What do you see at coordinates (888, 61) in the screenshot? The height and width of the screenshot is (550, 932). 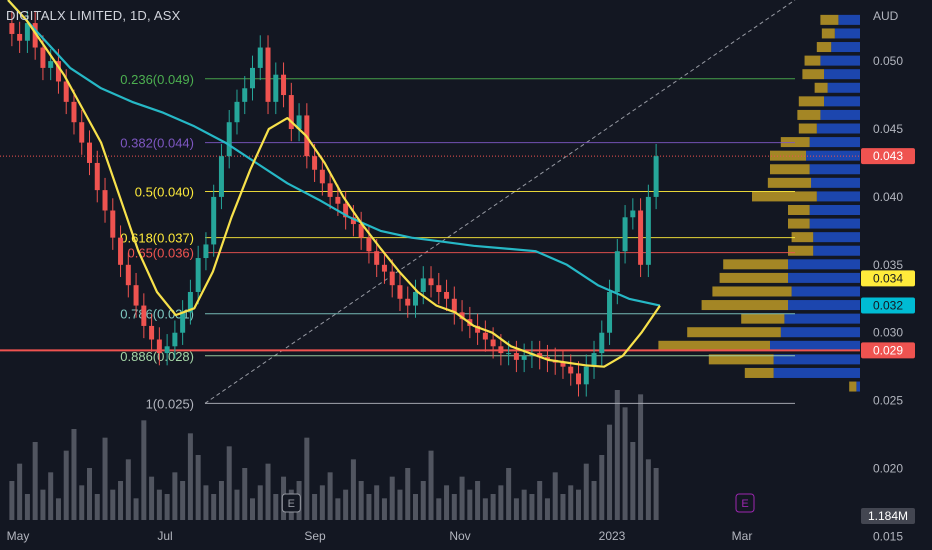 I see `price-tick-label: 0.050` at bounding box center [888, 61].